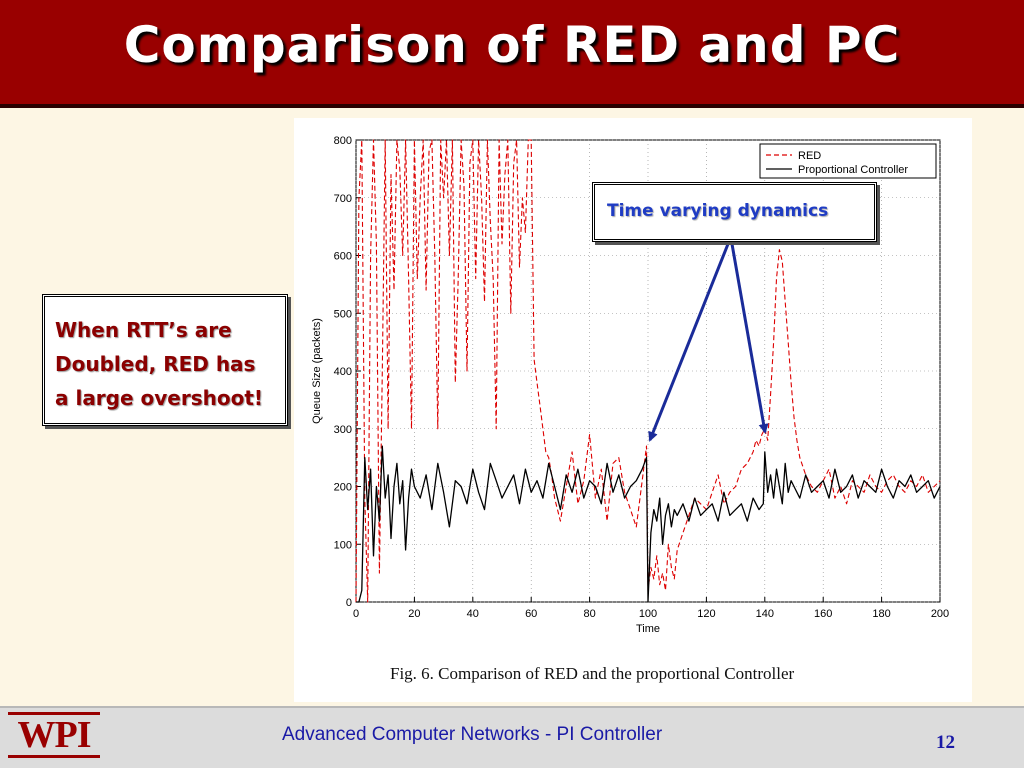  I want to click on x-tick-label: 120, so click(706, 614).